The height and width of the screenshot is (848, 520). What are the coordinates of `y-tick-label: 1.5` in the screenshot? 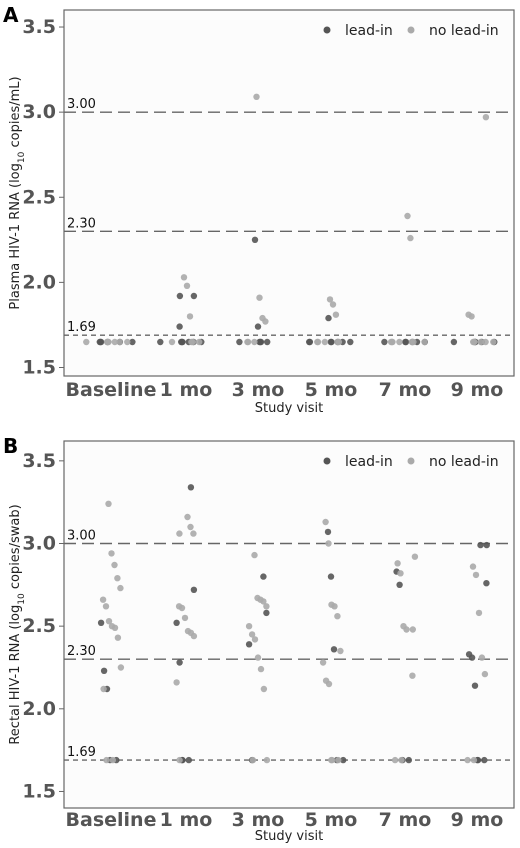 It's located at (39, 791).